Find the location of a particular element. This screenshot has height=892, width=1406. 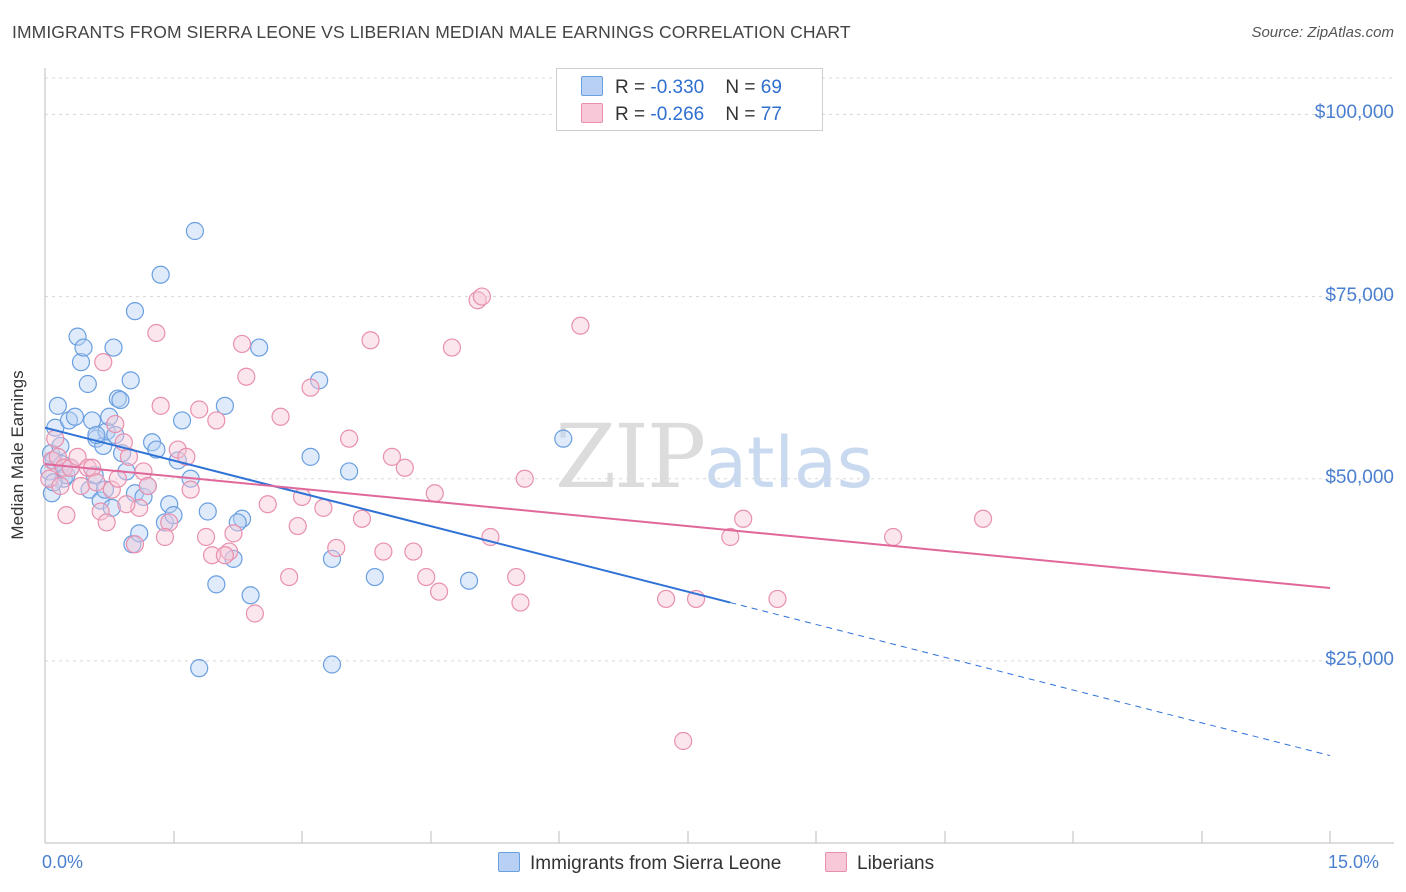

trendline-sierra-leone is located at coordinates (387, 515).